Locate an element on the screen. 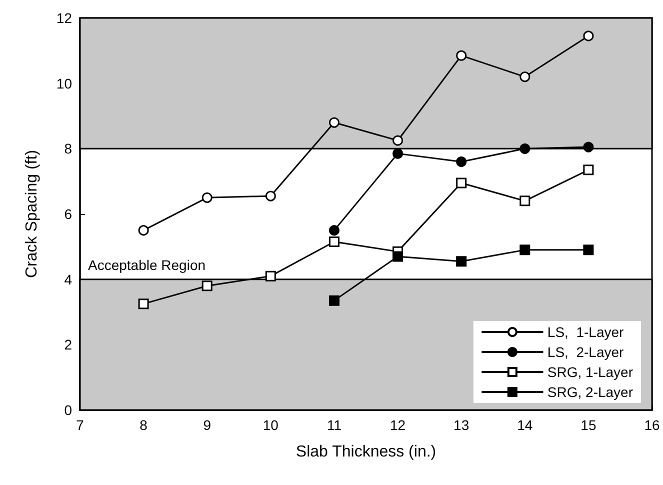  y-tick-label: 10 is located at coordinates (64, 83).